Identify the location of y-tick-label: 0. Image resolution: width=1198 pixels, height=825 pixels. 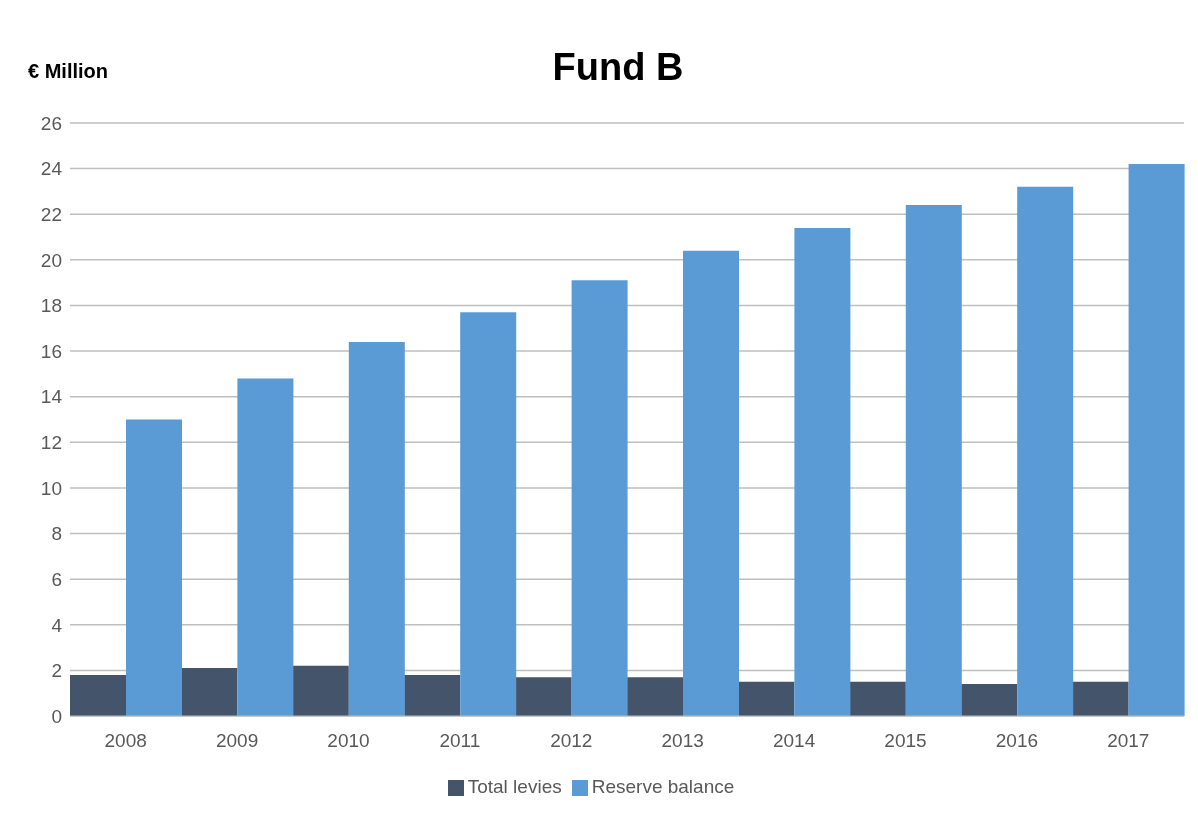
(56, 716).